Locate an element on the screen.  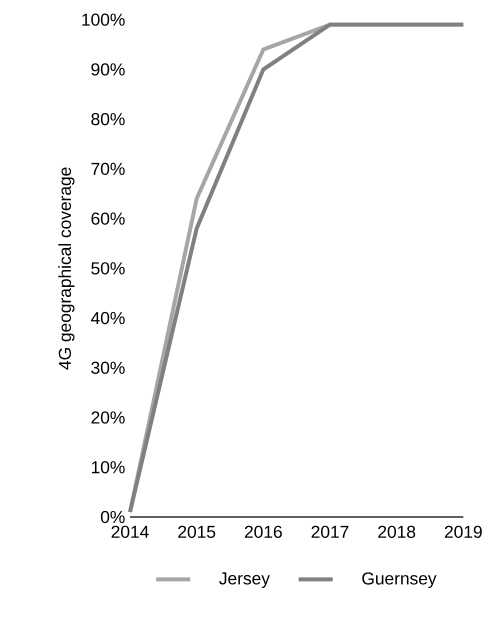
y-tick-label: 30% is located at coordinates (108, 368).